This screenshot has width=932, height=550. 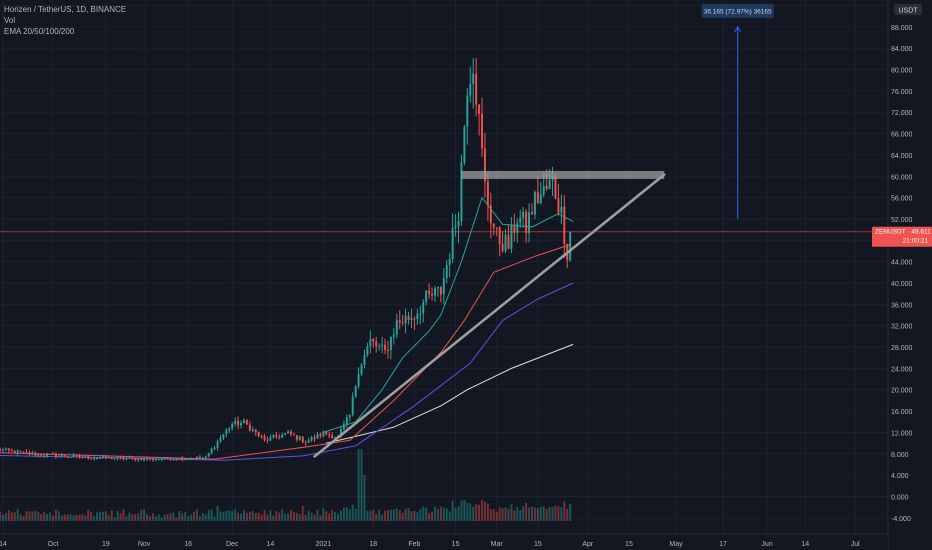 I want to click on resistance-line, so click(x=563, y=174).